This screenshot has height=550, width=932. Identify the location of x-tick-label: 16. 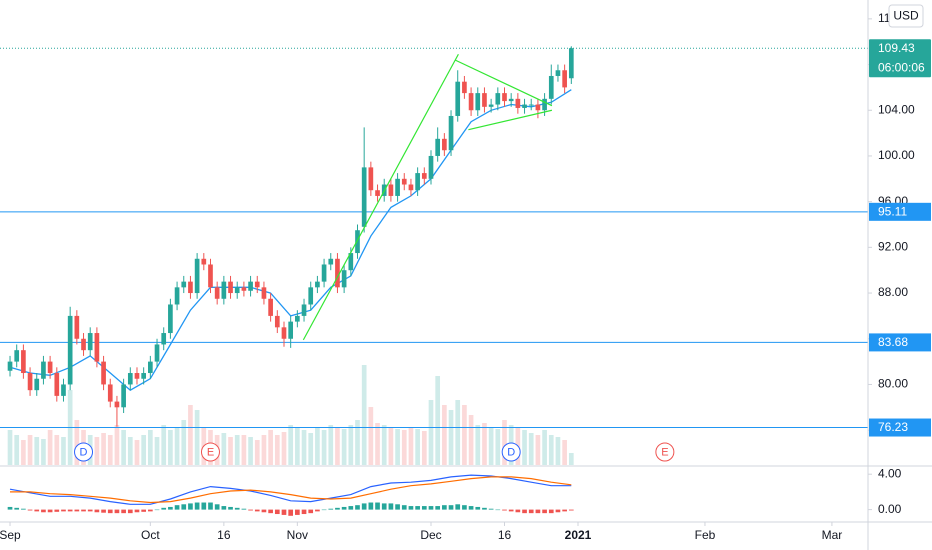
(505, 535).